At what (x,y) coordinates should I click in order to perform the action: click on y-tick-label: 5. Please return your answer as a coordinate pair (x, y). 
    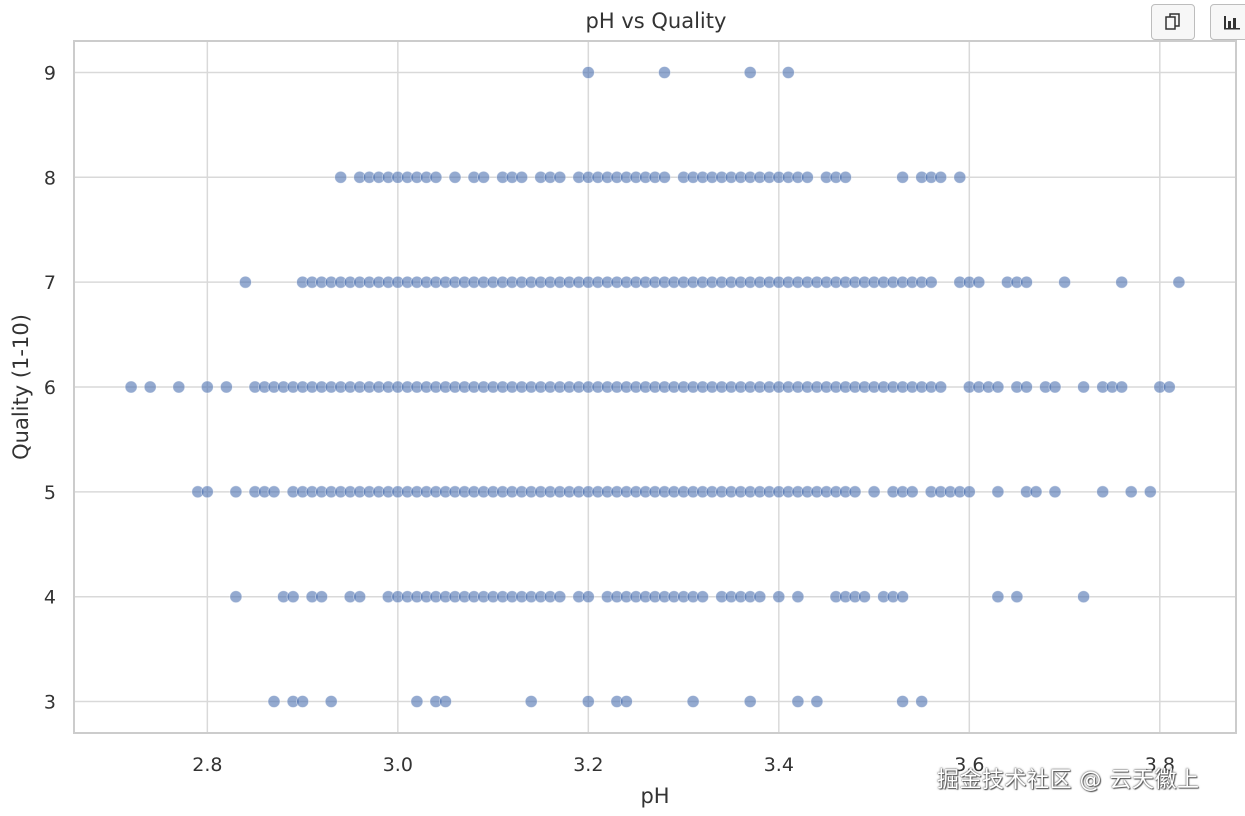
    Looking at the image, I should click on (50, 493).